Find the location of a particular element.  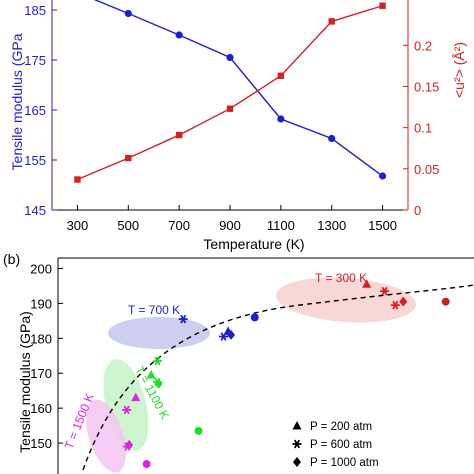

panel-a-y2-tick-label: 0.2 is located at coordinates (423, 45).